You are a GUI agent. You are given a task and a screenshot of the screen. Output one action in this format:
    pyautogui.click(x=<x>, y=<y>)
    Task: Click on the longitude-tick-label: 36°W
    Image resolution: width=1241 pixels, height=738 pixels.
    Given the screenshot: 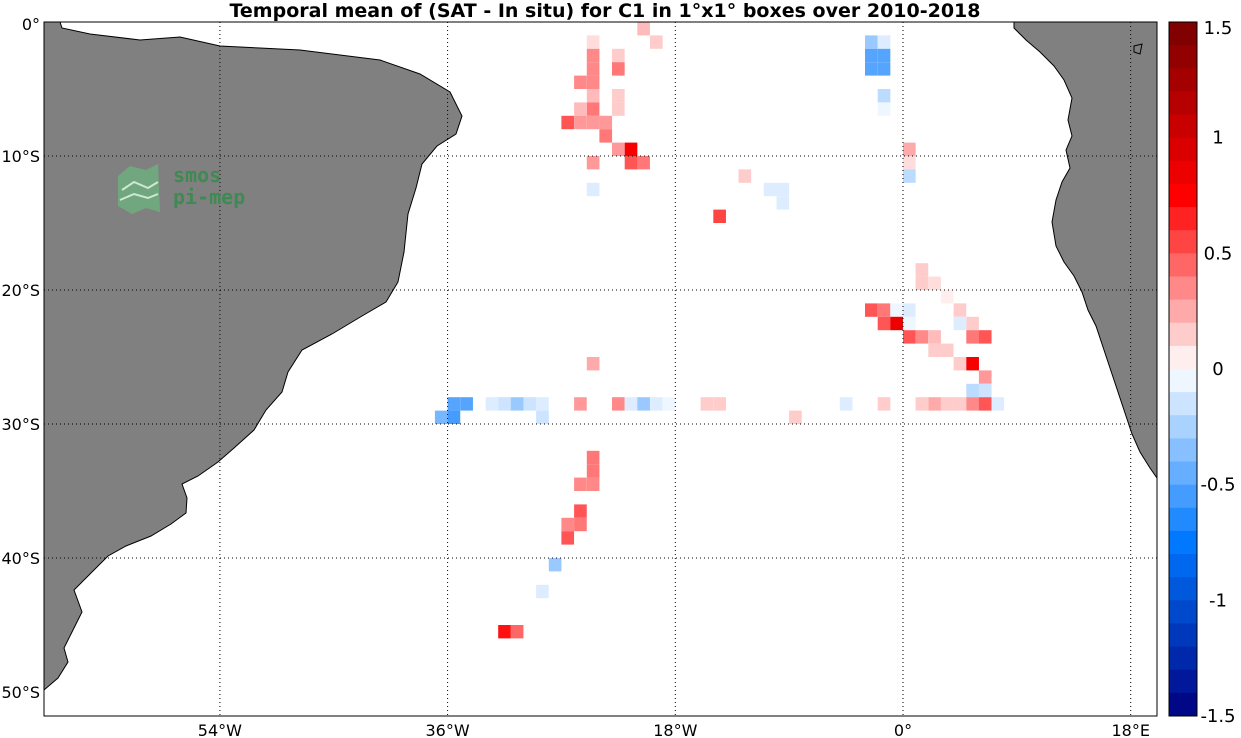 What is the action you would take?
    pyautogui.click(x=448, y=729)
    